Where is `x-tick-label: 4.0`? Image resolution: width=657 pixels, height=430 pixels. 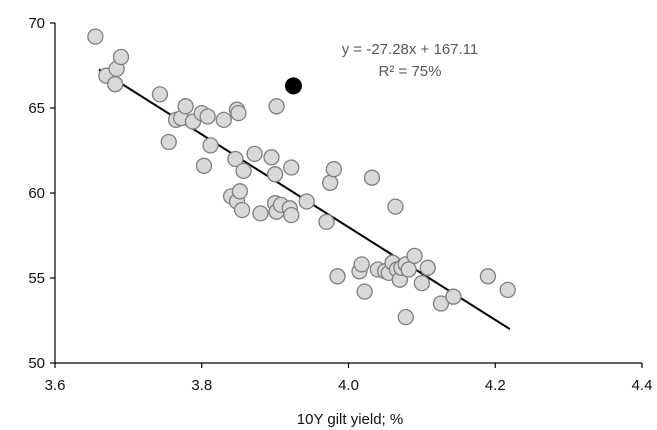 x-tick-label: 4.0 is located at coordinates (348, 385).